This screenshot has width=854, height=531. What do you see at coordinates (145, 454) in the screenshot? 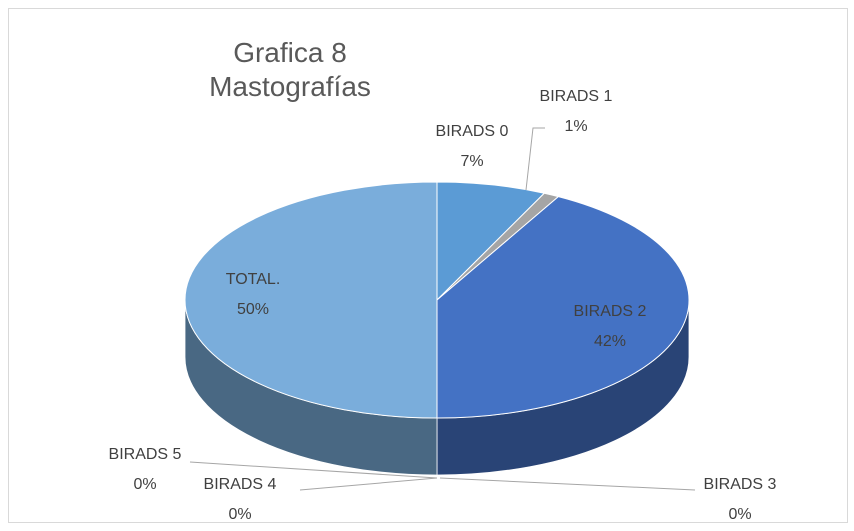
I see `data-label-category: BIRADS 5` at bounding box center [145, 454].